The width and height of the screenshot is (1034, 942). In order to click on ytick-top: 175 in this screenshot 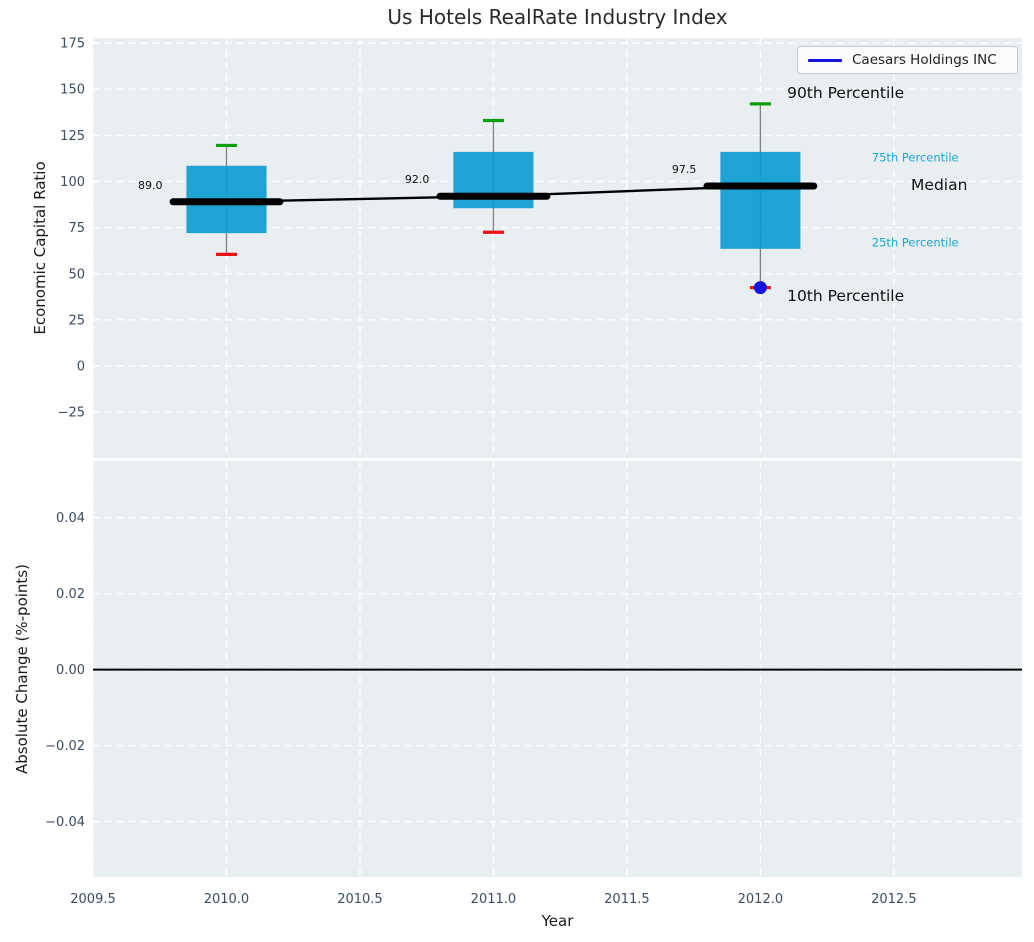, I will do `click(72, 43)`.